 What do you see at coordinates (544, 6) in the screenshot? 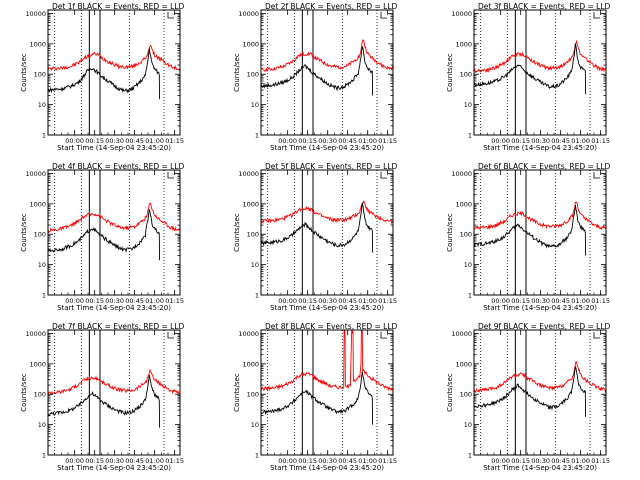
I see `panel-title: Det 3f BLACK = Events, RED = LLD` at bounding box center [544, 6].